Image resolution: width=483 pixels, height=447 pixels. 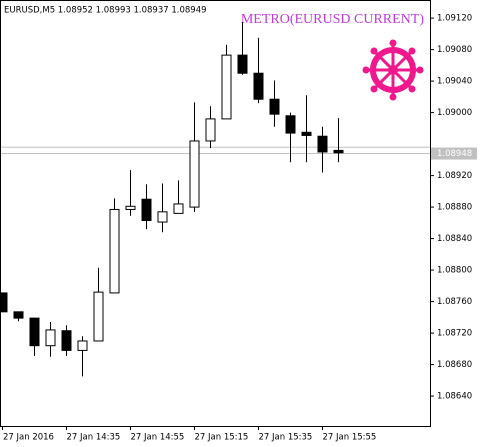 What do you see at coordinates (393, 70) in the screenshot?
I see `wheel-icon` at bounding box center [393, 70].